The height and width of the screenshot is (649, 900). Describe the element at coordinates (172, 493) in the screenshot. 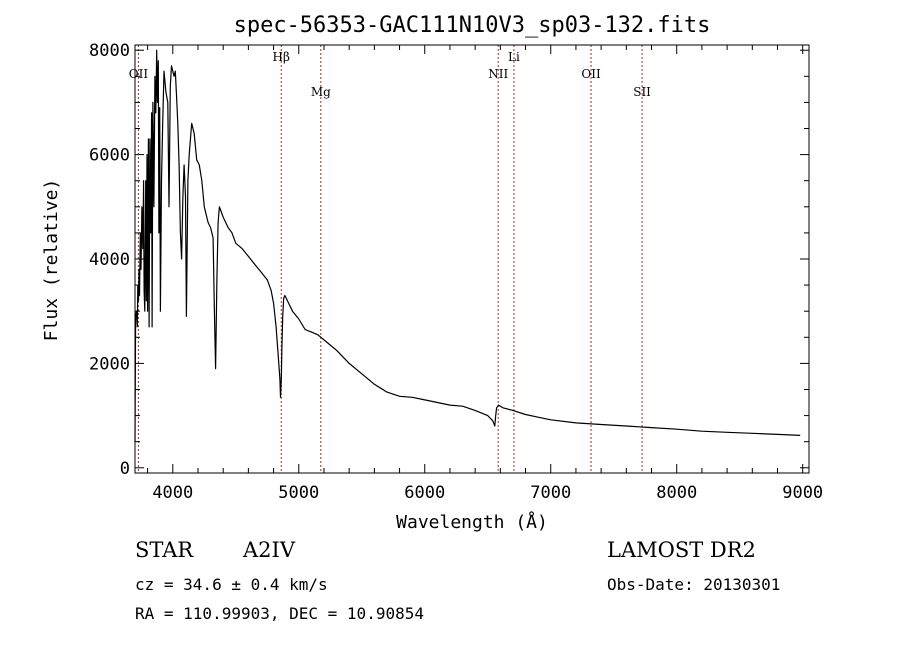

I see `x-tick-label-0: 4000` at that location.